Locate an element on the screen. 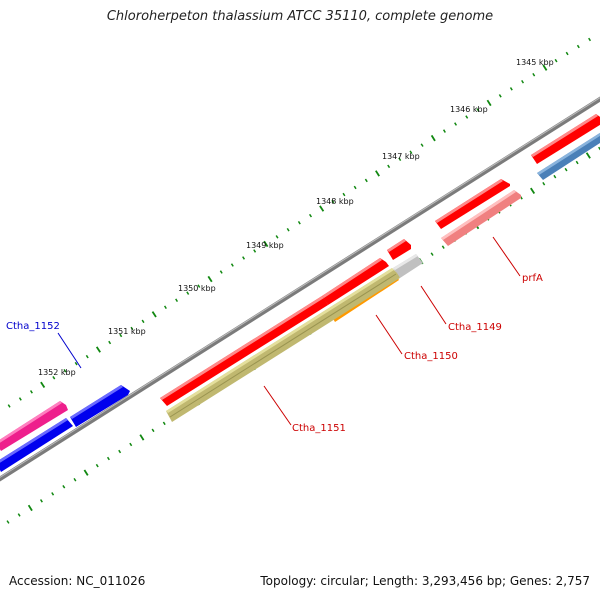 This screenshot has width=600, height=600. gene-pink-prfa is located at coordinates (481, 218).